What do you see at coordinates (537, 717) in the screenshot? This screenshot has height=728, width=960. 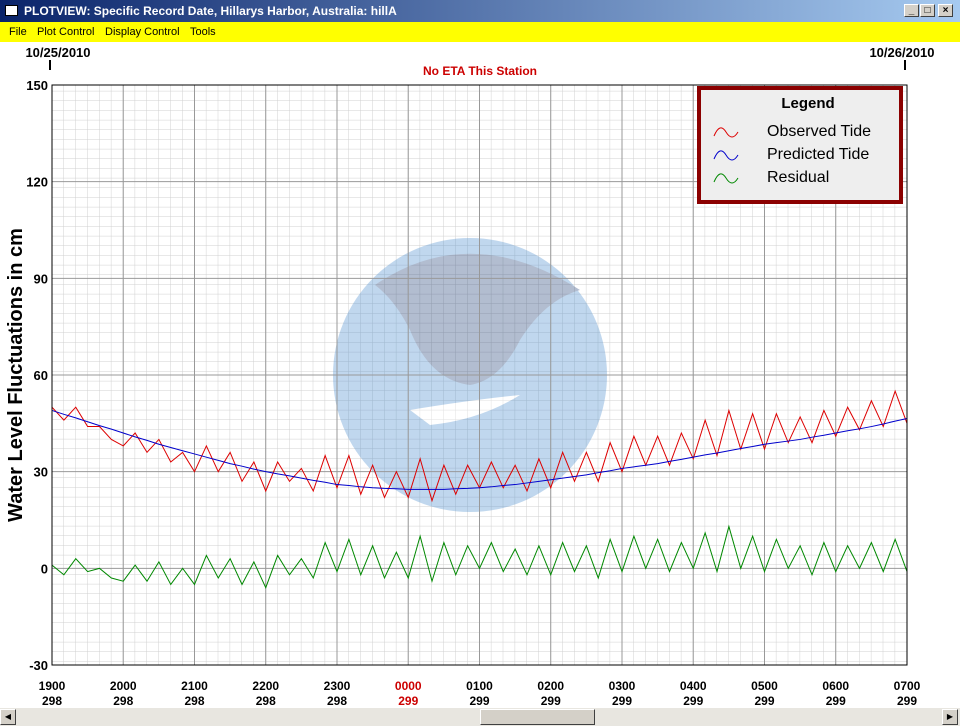 I see `scroll-thumb` at bounding box center [537, 717].